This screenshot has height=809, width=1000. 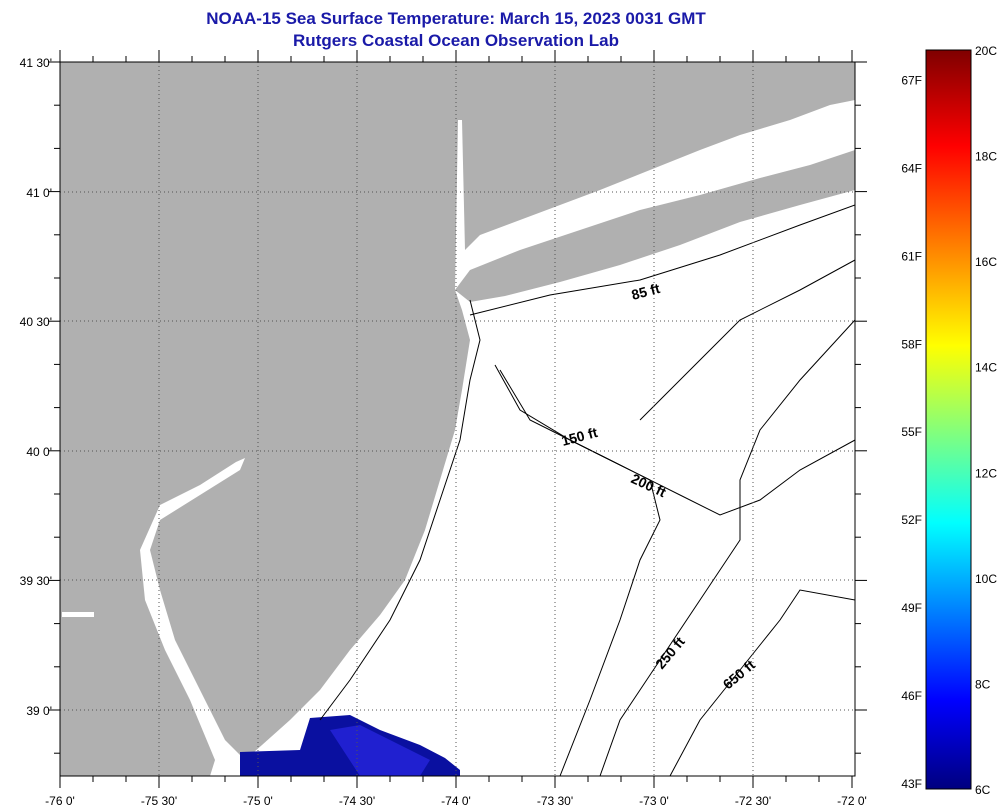 I want to click on lon-label: -75 30', so click(x=159, y=801).